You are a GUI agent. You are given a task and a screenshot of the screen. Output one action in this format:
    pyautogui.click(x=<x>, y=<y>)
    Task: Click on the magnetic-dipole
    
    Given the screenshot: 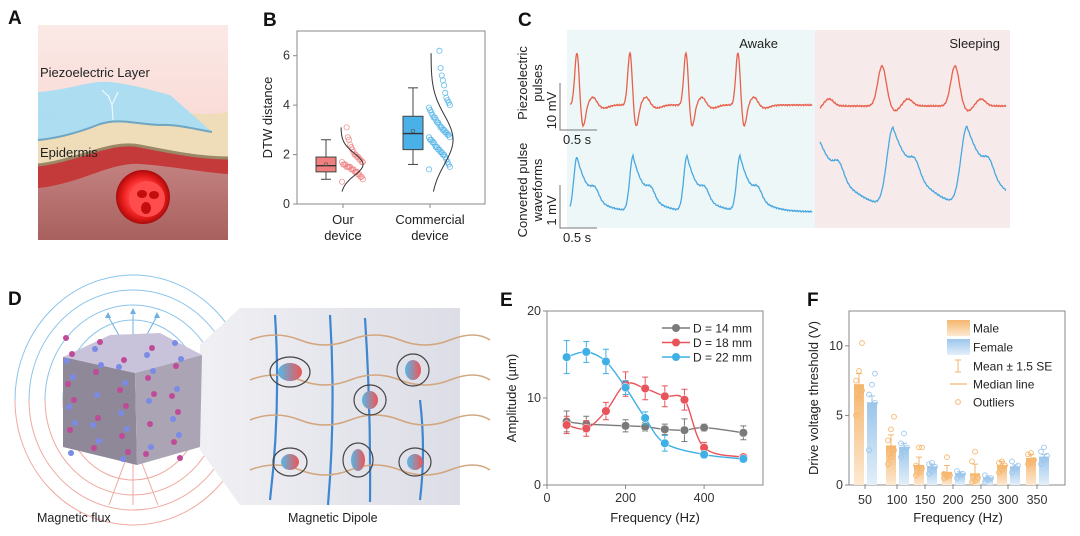 What is the action you would take?
    pyautogui.click(x=358, y=460)
    